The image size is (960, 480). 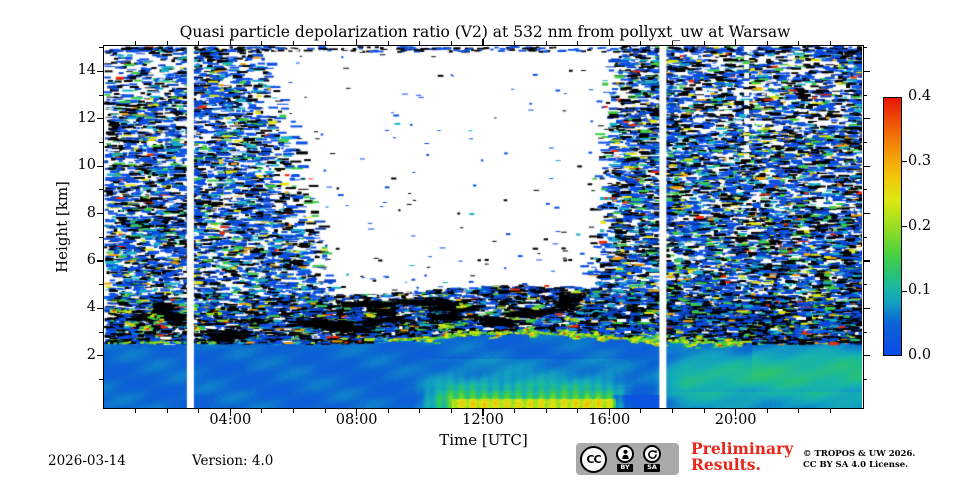 I want to click on y-tick-label: 6, so click(x=91, y=260).